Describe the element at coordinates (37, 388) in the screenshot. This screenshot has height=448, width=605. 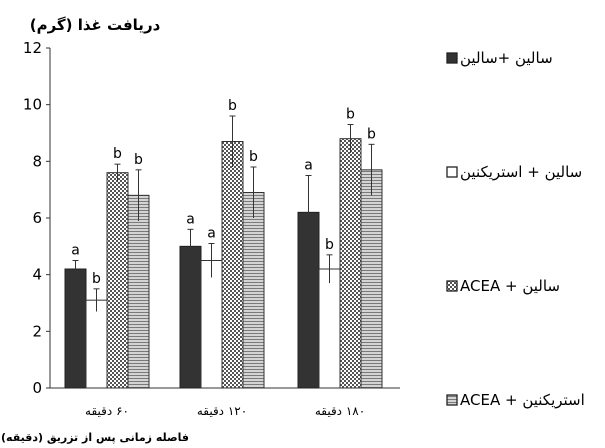
I see `y-tick-label: 0` at that location.